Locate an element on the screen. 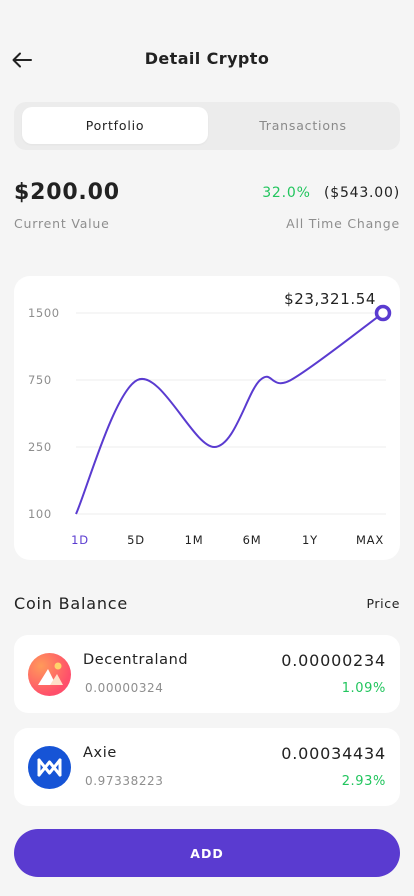 This screenshot has width=414, height=896. coin-change: 1.09% is located at coordinates (363, 688).